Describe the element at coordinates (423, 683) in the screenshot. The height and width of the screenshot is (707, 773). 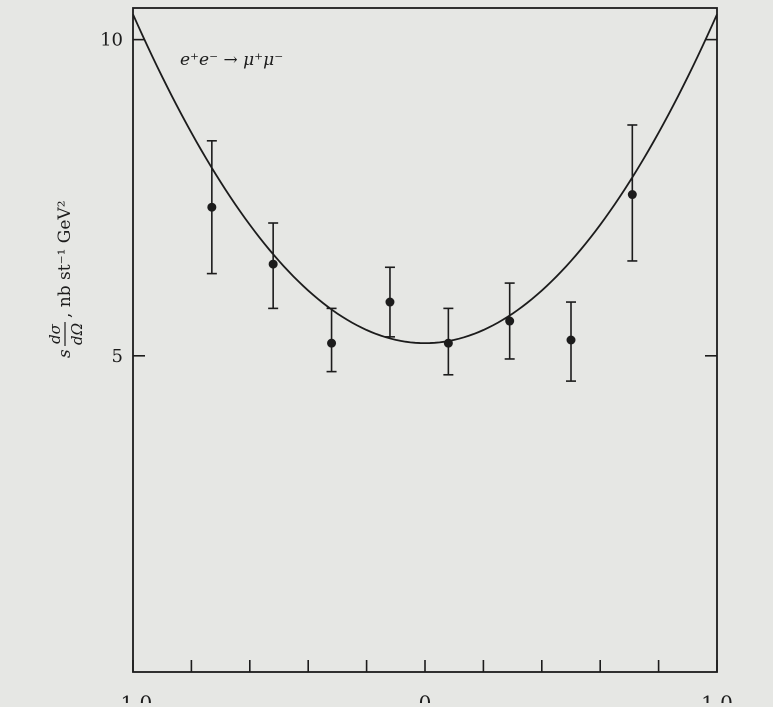
I see `x-tick-group: -1.0 0 1.0` at that location.